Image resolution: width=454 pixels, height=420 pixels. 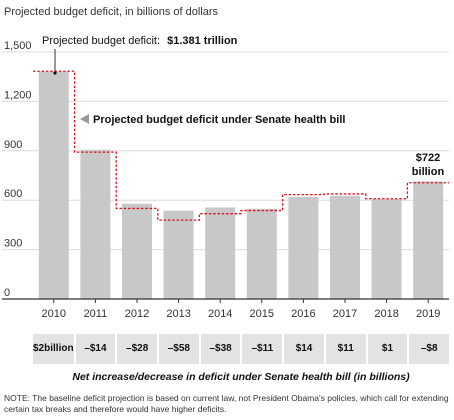 What do you see at coordinates (386, 314) in the screenshot?
I see `x-tick-label: 2018` at bounding box center [386, 314].